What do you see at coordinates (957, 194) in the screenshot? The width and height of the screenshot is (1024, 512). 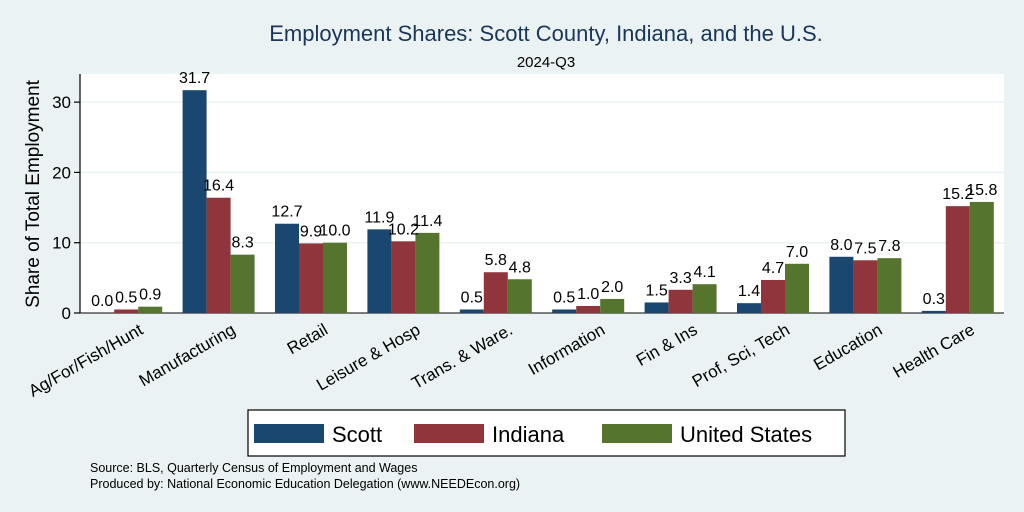 I see `data-label: 15.2` at bounding box center [957, 194].